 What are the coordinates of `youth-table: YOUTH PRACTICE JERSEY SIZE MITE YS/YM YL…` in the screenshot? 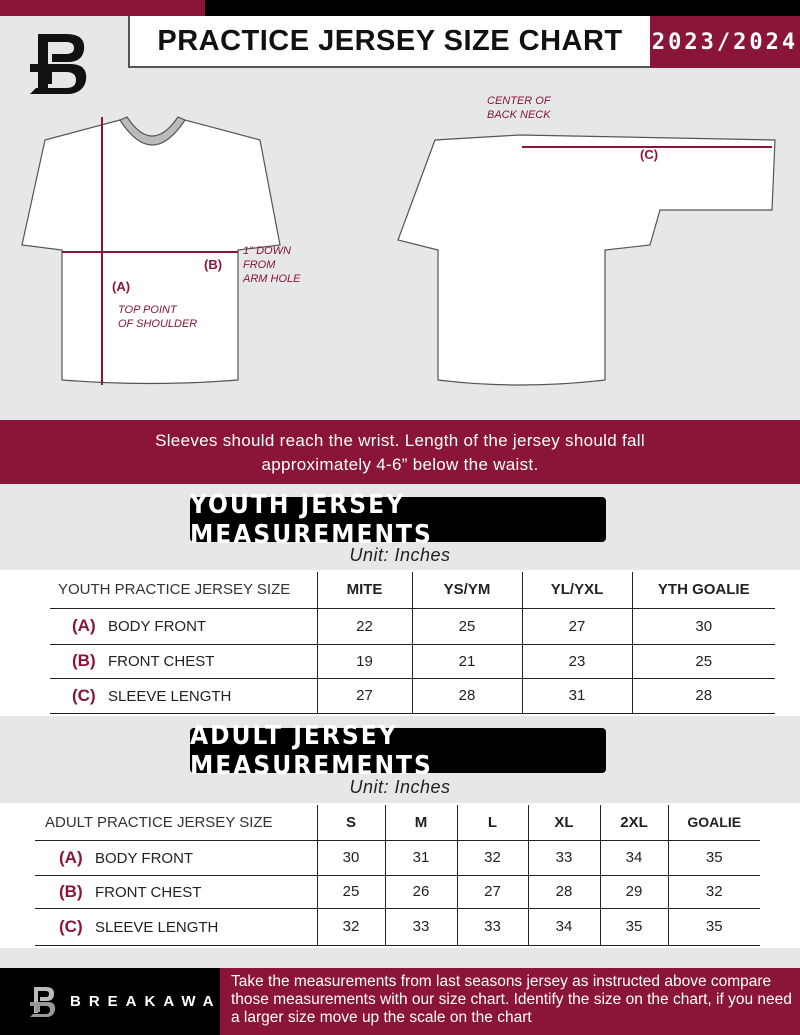 It's located at (412, 643).